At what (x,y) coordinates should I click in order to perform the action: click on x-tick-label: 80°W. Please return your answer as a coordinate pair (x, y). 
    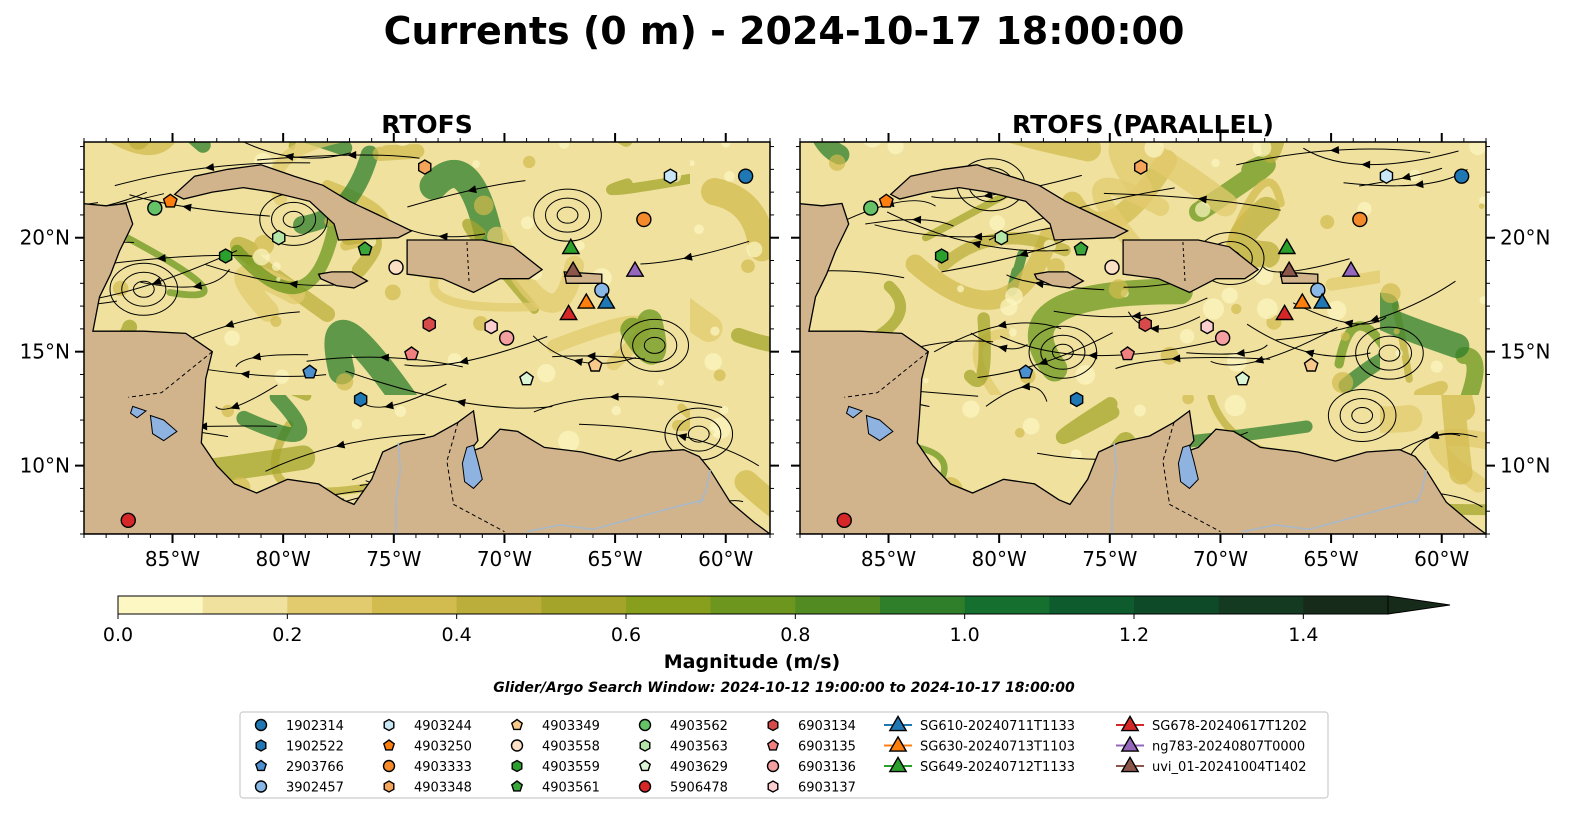
    Looking at the image, I should click on (283, 559).